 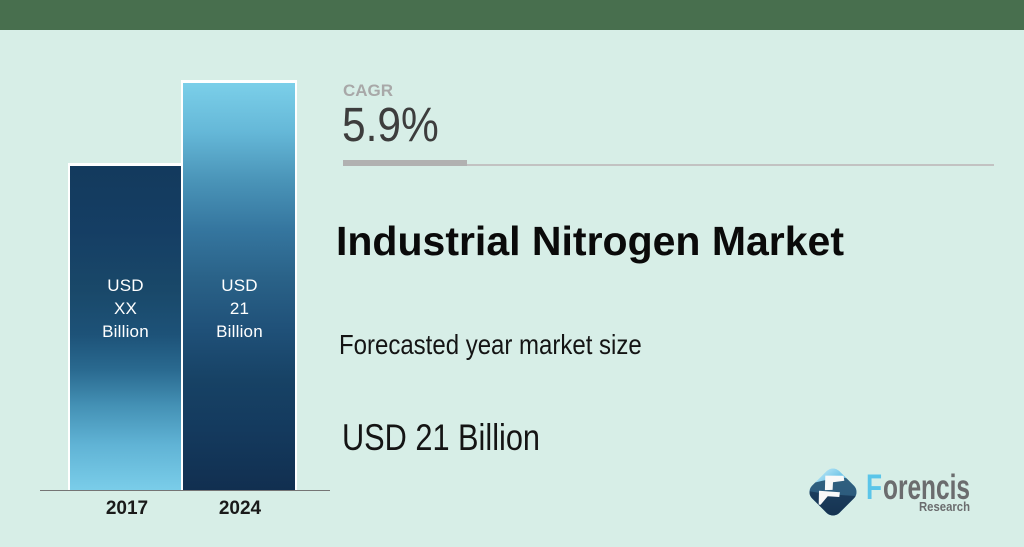 What do you see at coordinates (944, 507) in the screenshot?
I see `svg-text: Research` at bounding box center [944, 507].